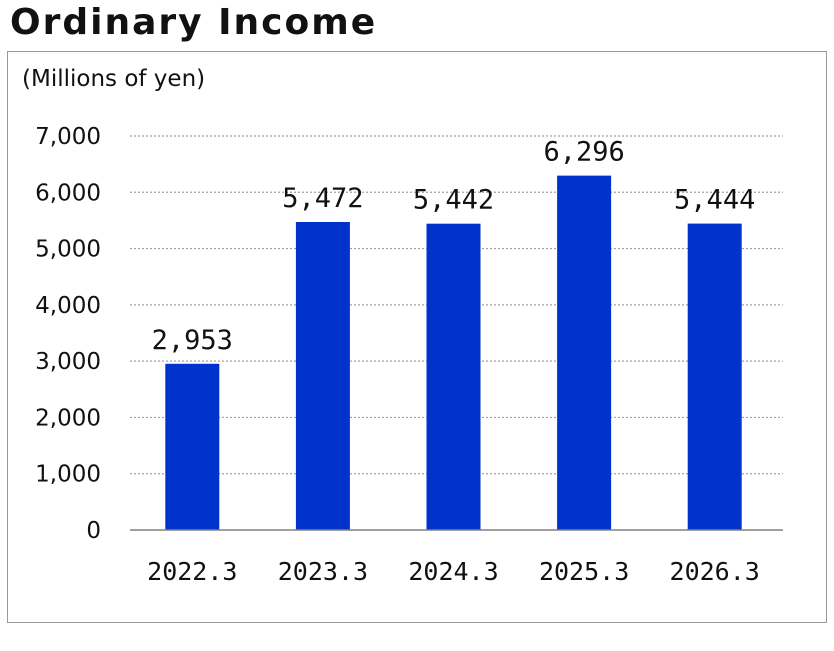 The height and width of the screenshot is (651, 834). Describe the element at coordinates (714, 200) in the screenshot. I see `data-label: 5,444` at that location.